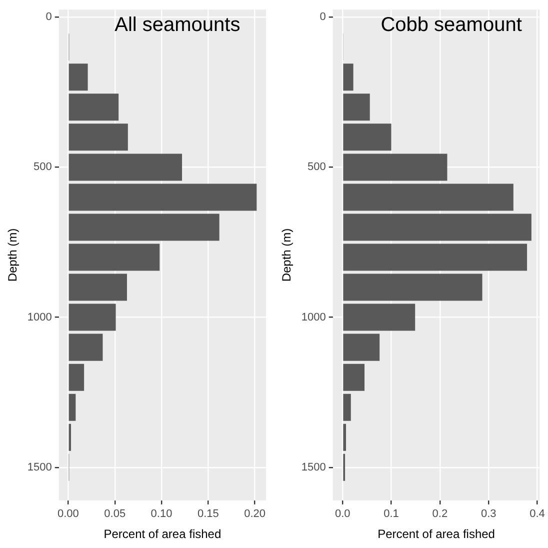  Describe the element at coordinates (488, 514) in the screenshot. I see `x-tick-label: 0.3` at that location.